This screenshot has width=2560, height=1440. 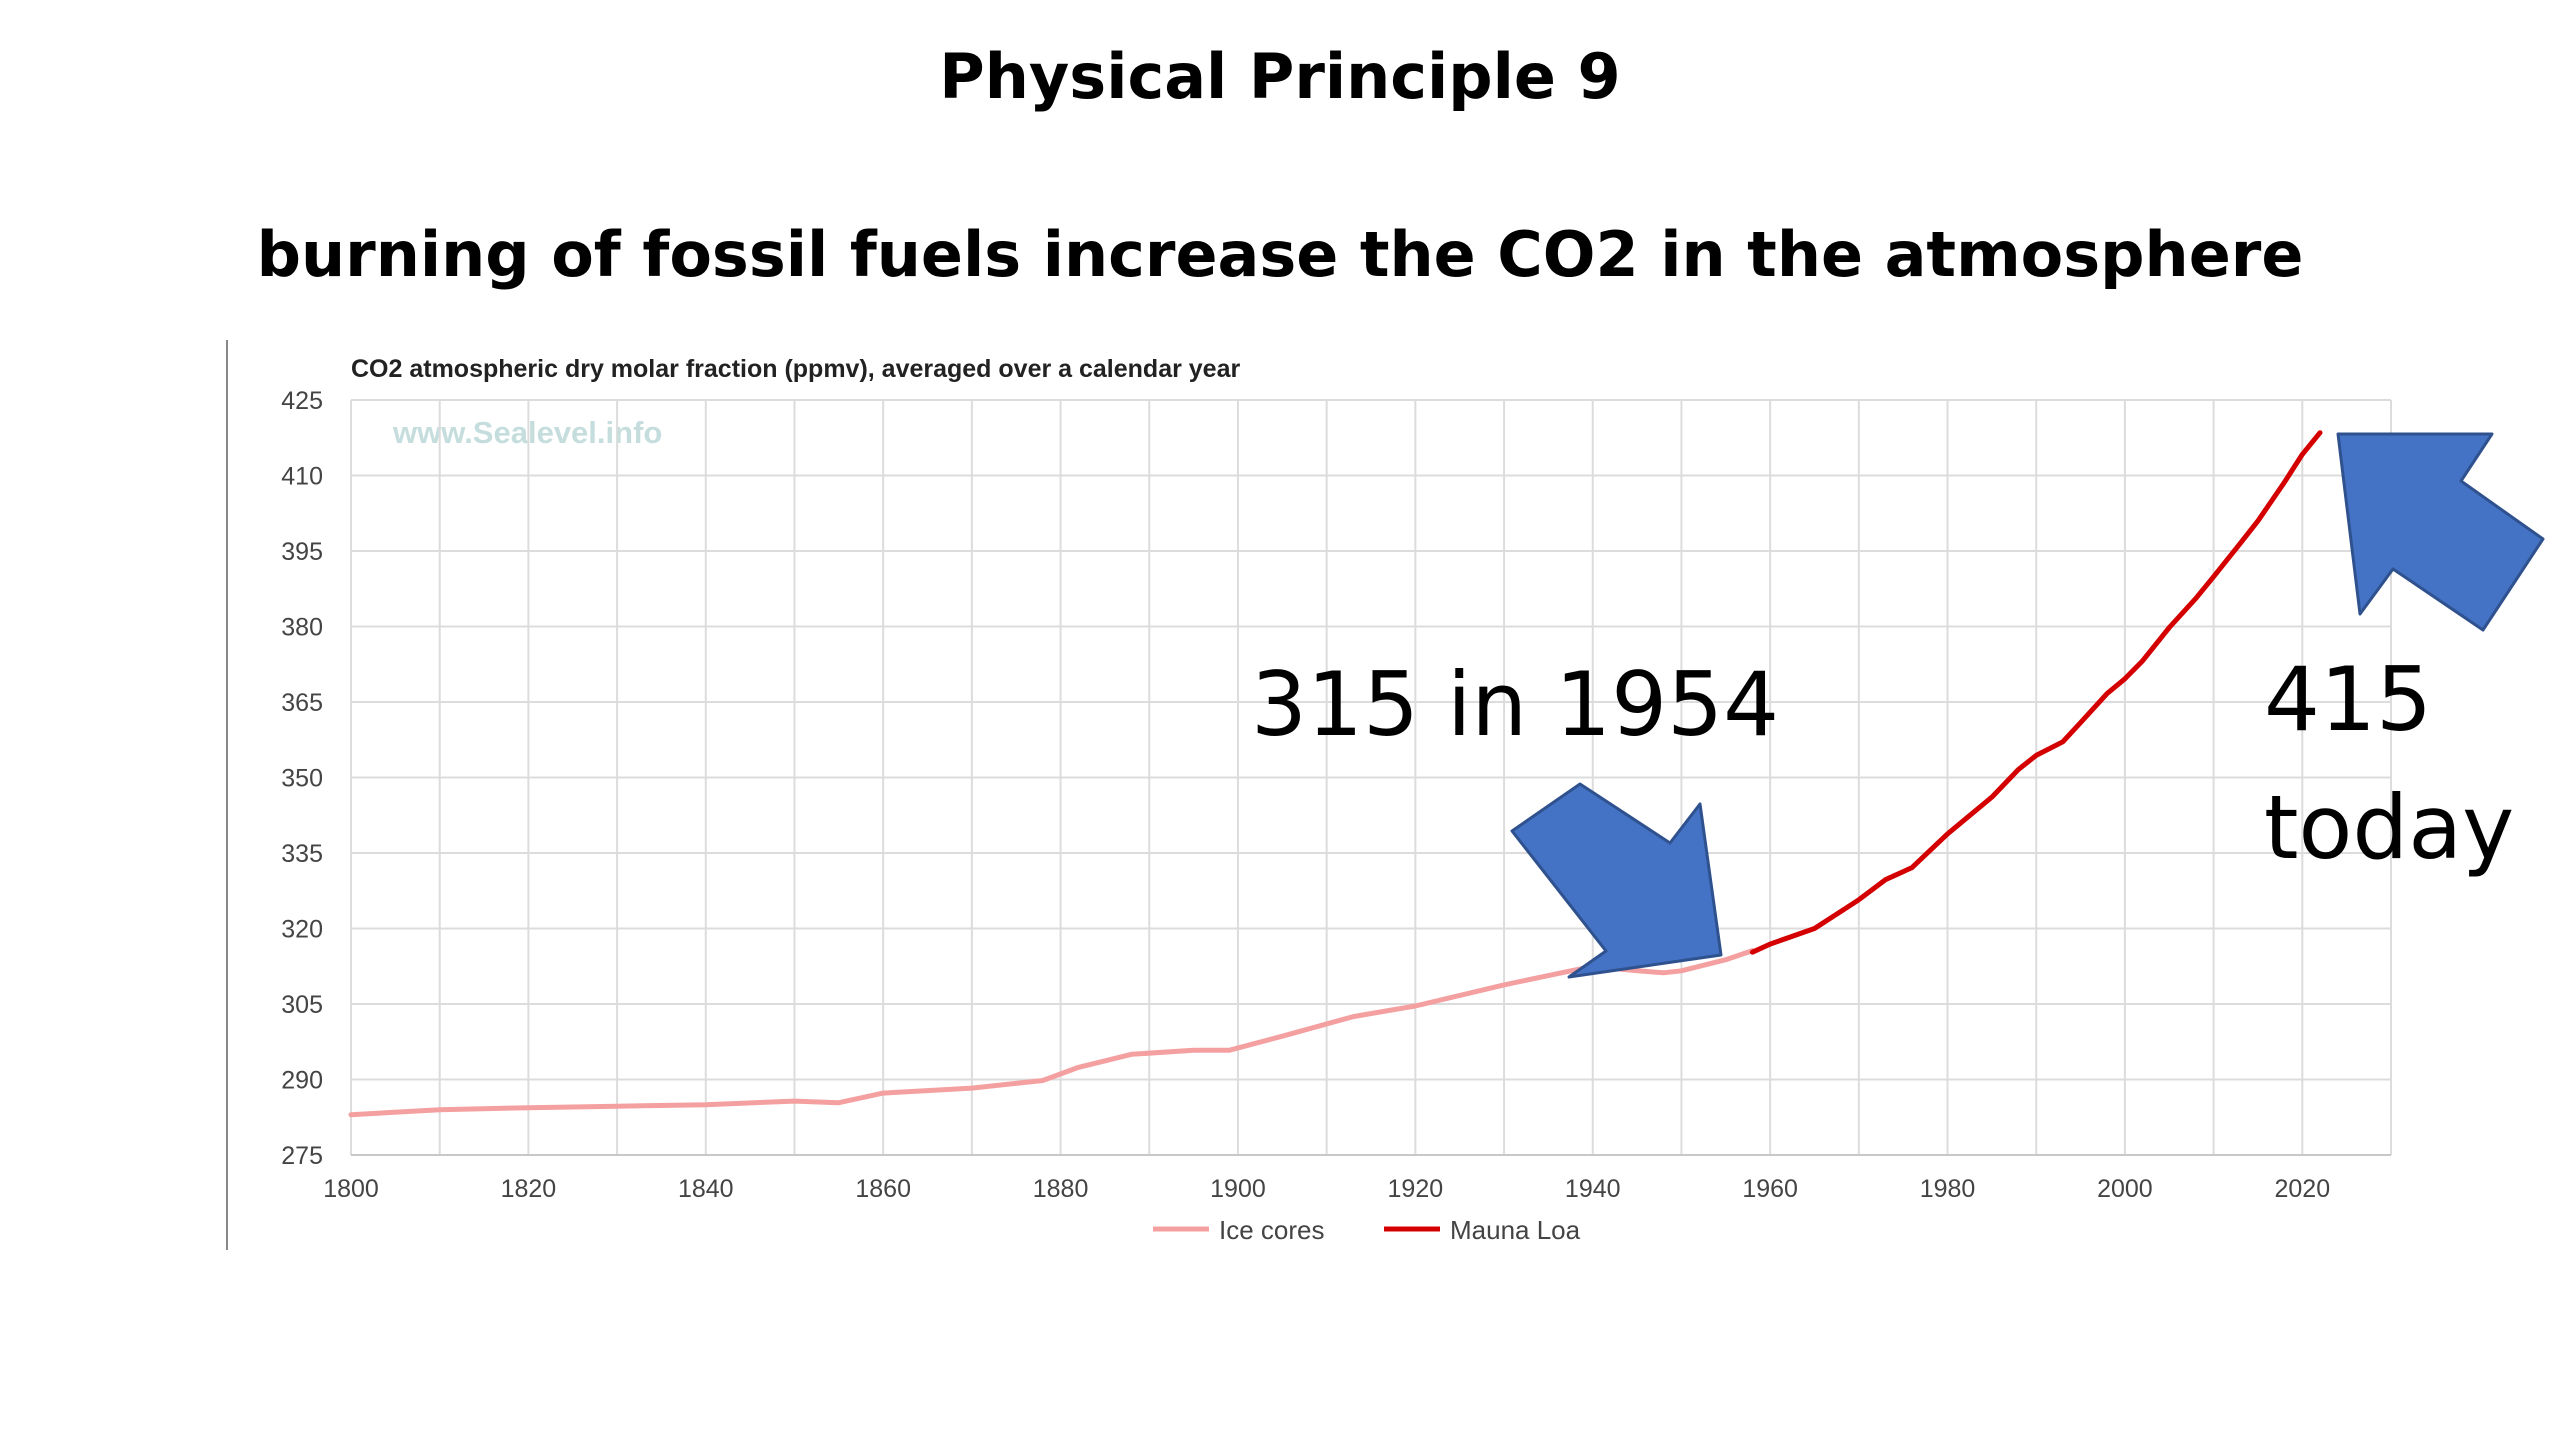 I want to click on arrow-right-icon, so click(x=2440, y=532).